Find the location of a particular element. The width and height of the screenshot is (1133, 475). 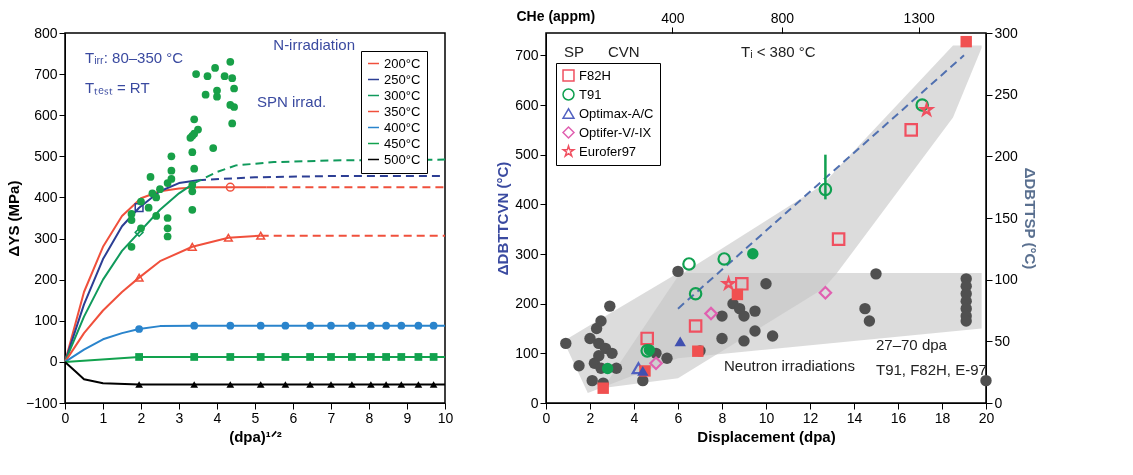

legend-label: F82H is located at coordinates (595, 75).